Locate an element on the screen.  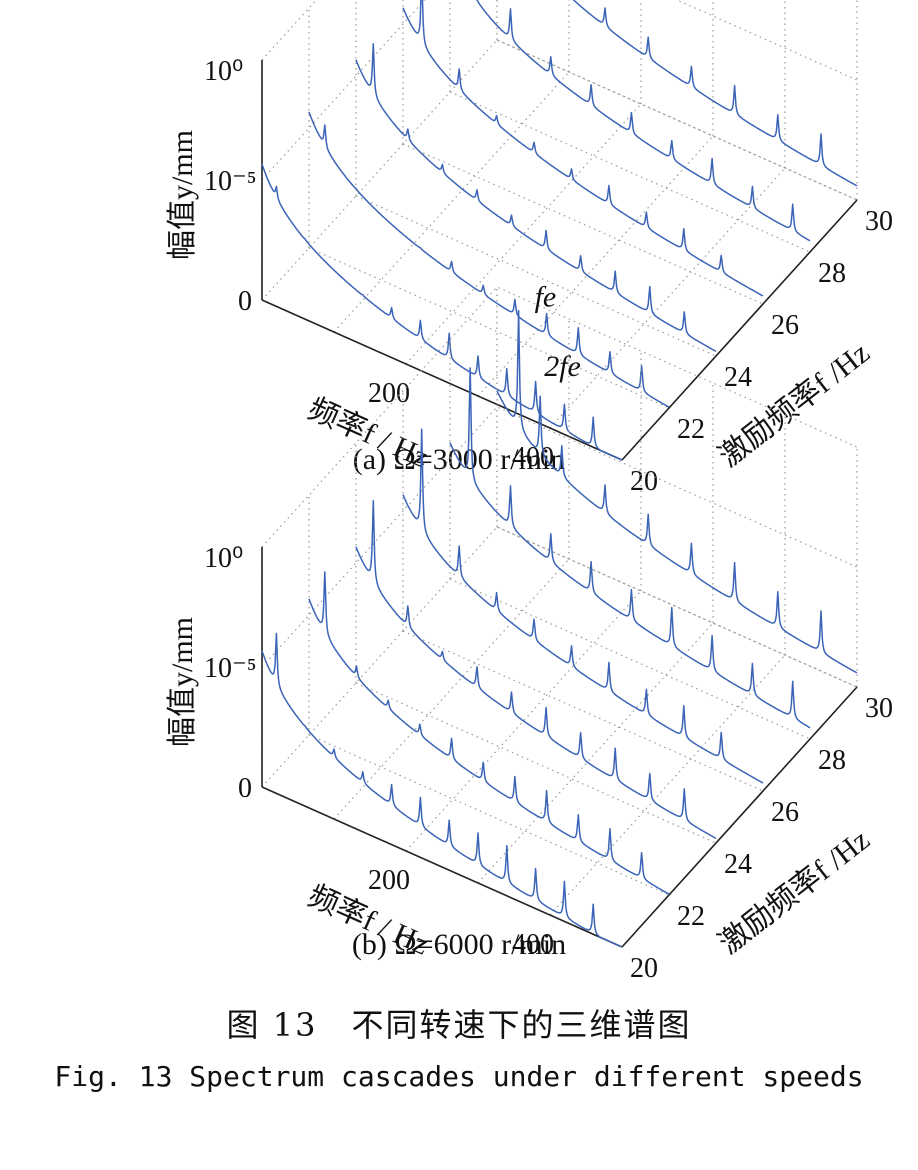
figure-caption-chinese: 图 13 不同转速下的三维谱图 is located at coordinates (459, 1025).